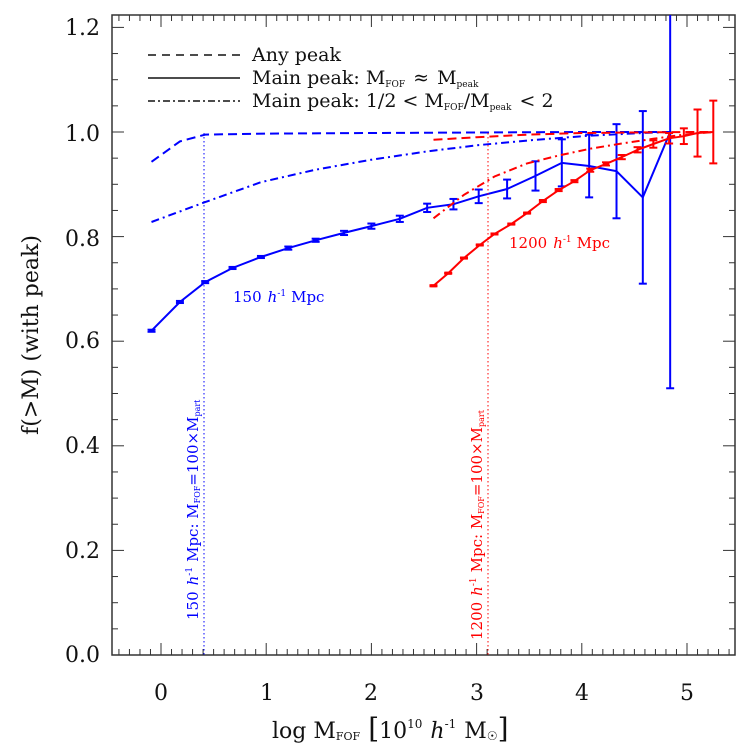 This screenshot has width=750, height=750. I want to click on x-title-bracket-close: ], so click(503, 728).